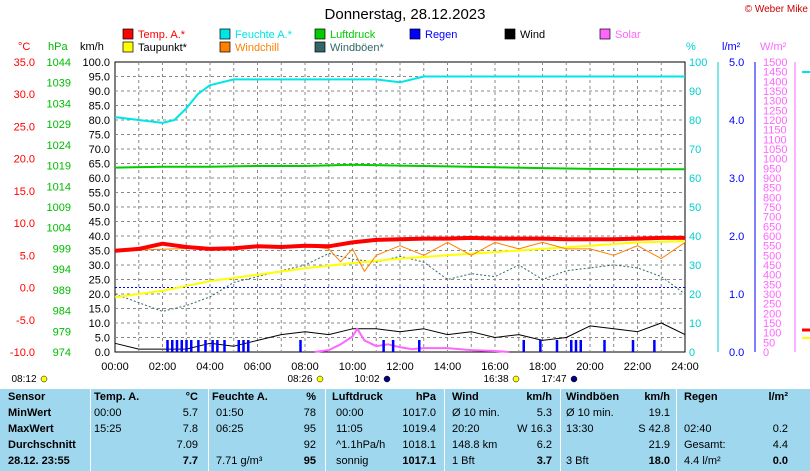 This screenshot has height=471, width=810. Describe the element at coordinates (352, 461) in the screenshot. I see `table-cell: sonnig` at that location.